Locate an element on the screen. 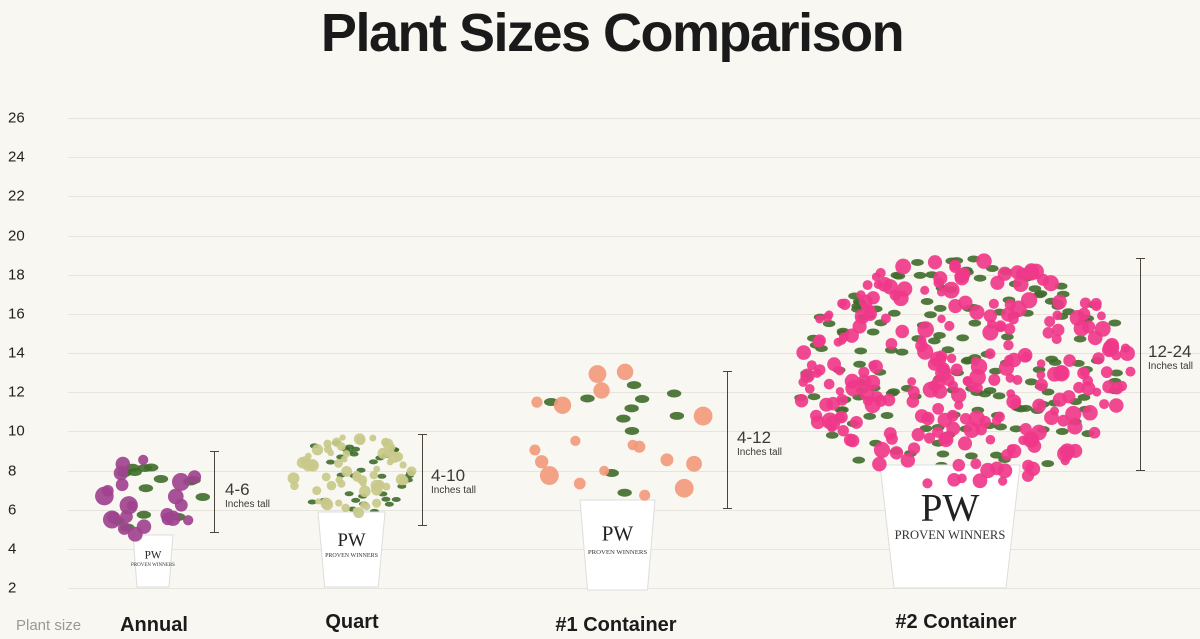  category-label-annual: Annual is located at coordinates (154, 625).